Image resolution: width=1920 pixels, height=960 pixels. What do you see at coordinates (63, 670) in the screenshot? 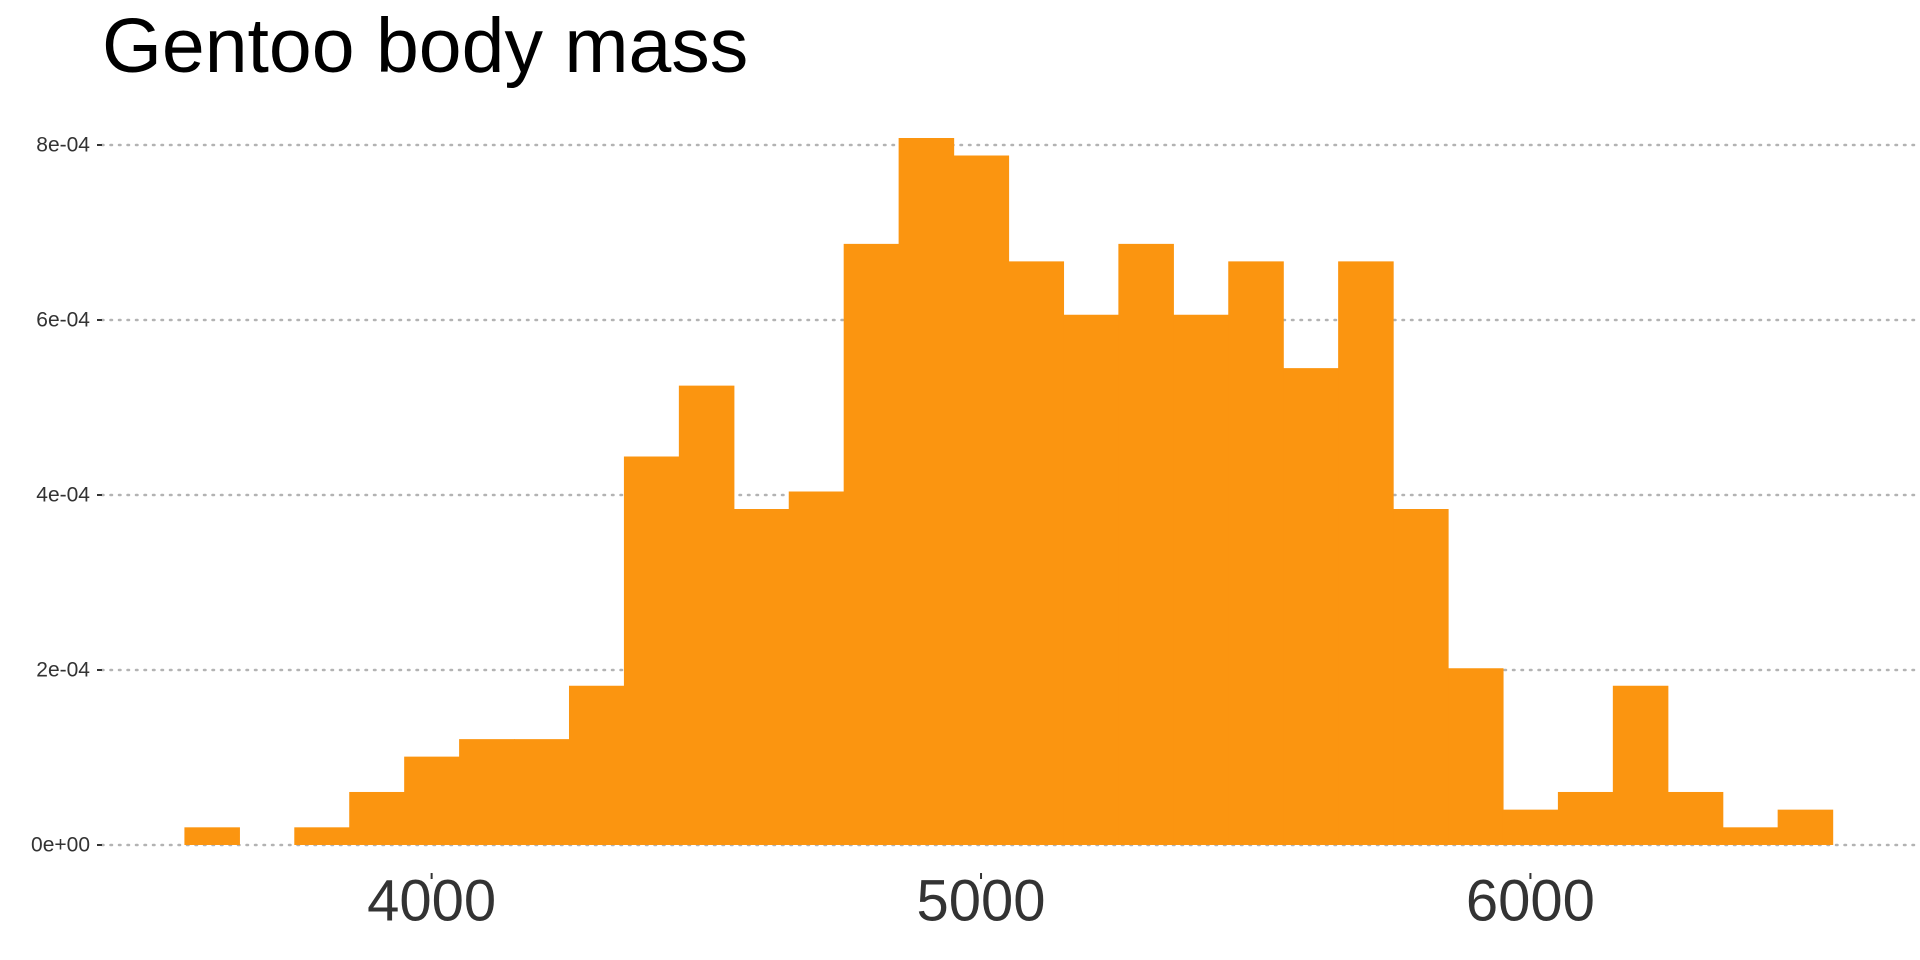
I see `y-tick-label: 2e-04` at bounding box center [63, 670].